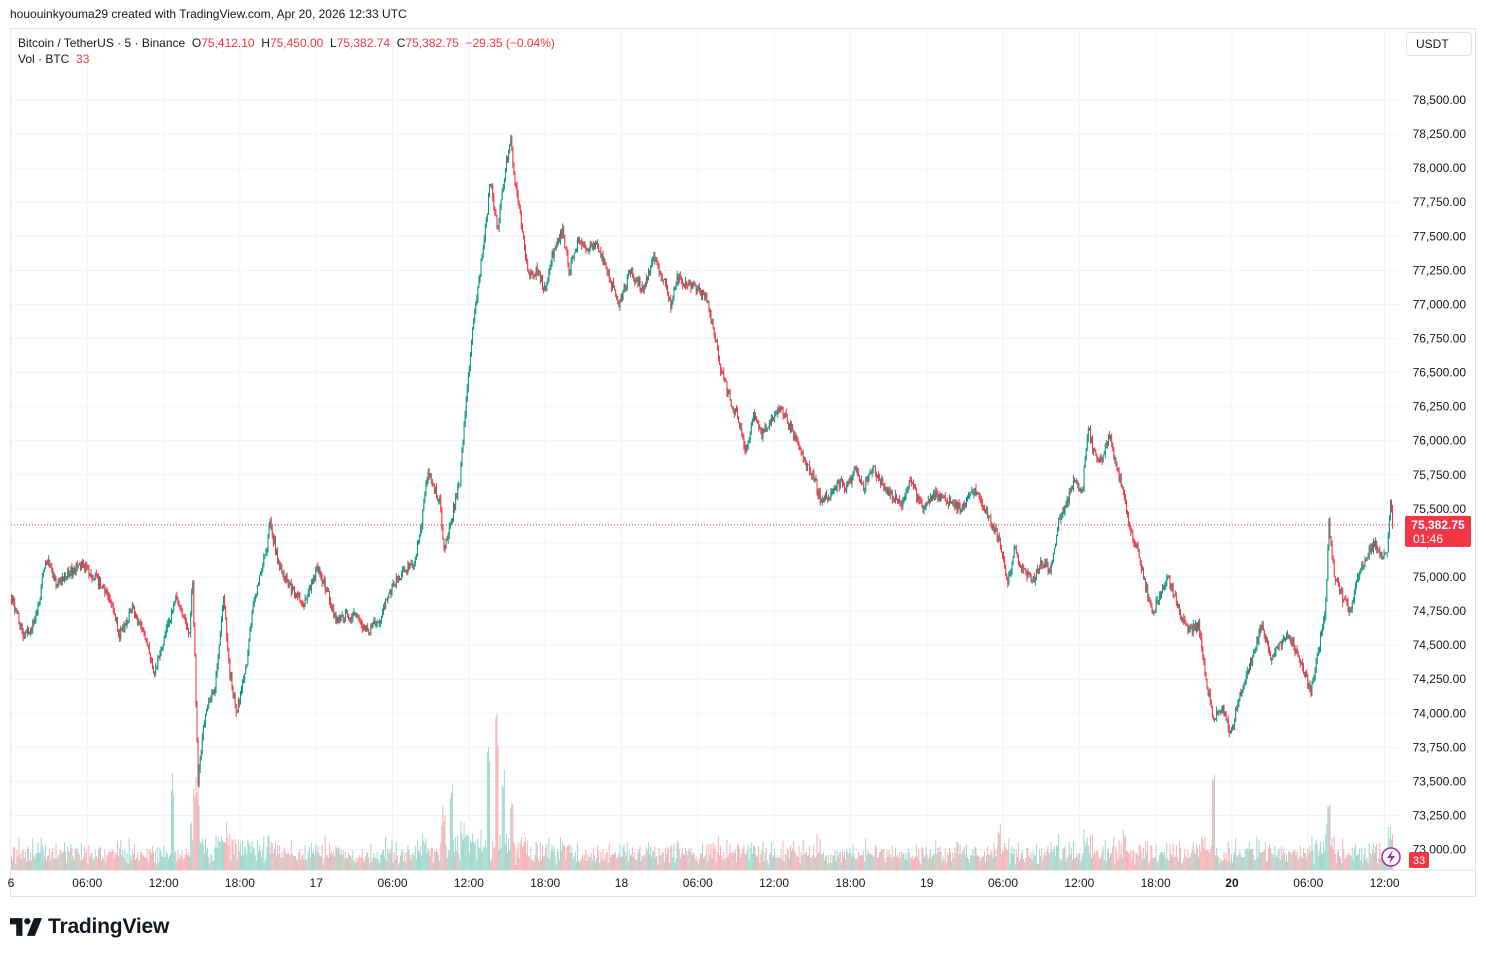 The image size is (1486, 957). I want to click on symbol-description: Bitcoin / TetherUS · 5 · Binance, so click(102, 43).